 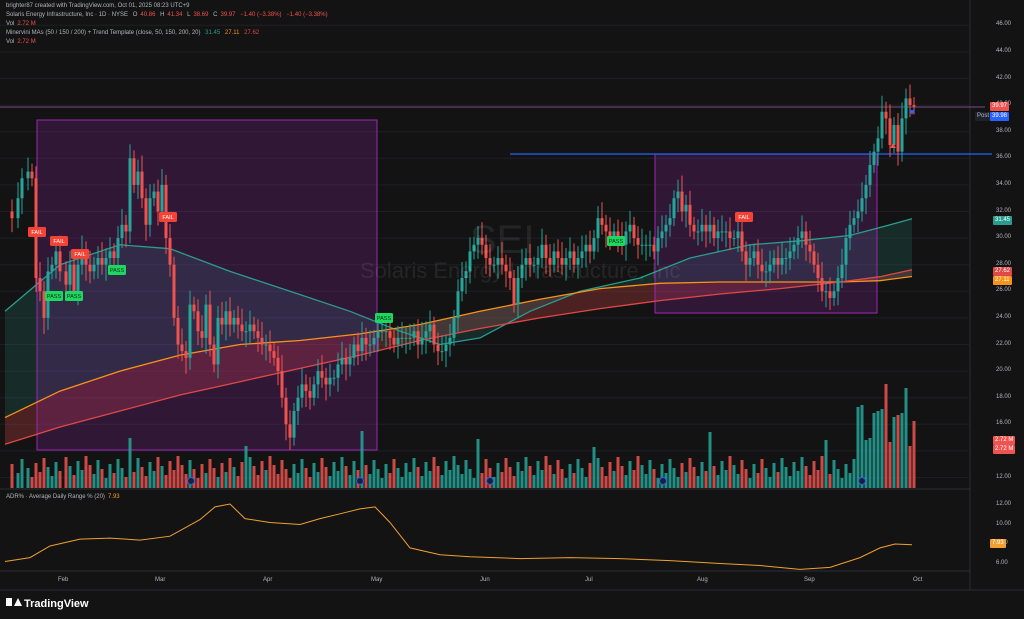 I want to click on price-axis-tick: 16.00, so click(x=1004, y=423).